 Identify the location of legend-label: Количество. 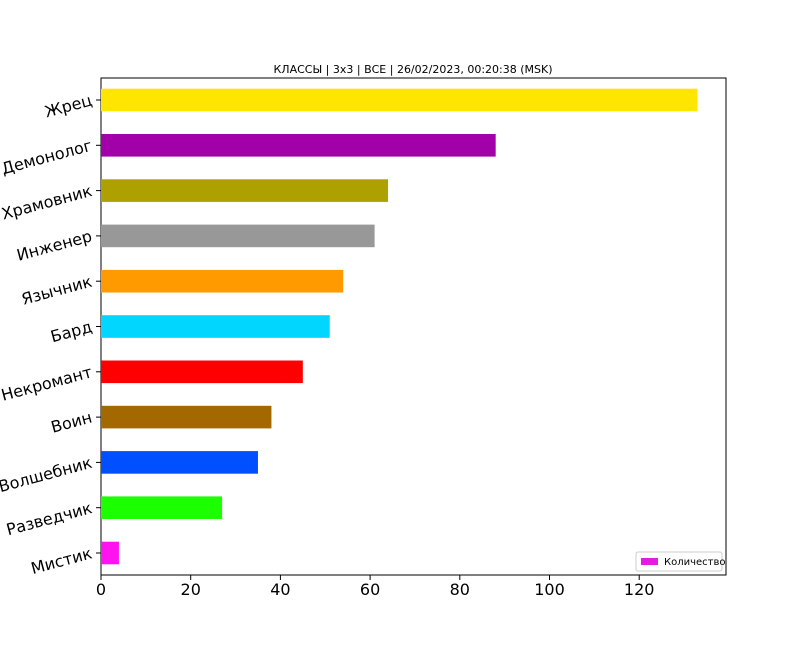
(695, 562).